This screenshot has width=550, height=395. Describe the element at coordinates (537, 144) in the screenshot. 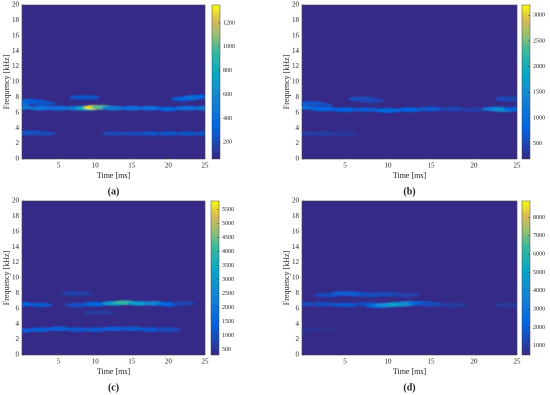

I see `colorbar-tick-label: 500` at that location.